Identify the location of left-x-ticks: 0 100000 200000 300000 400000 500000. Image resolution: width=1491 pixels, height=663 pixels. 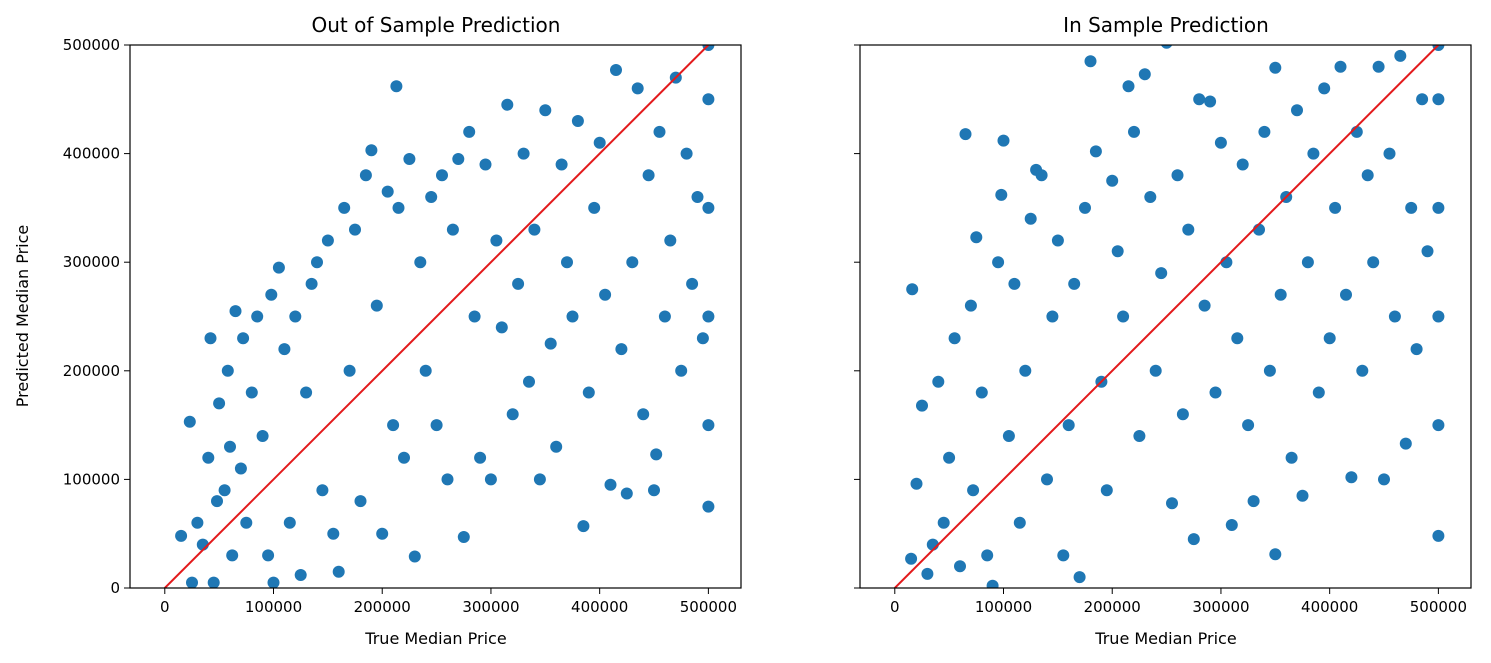
(448, 602).